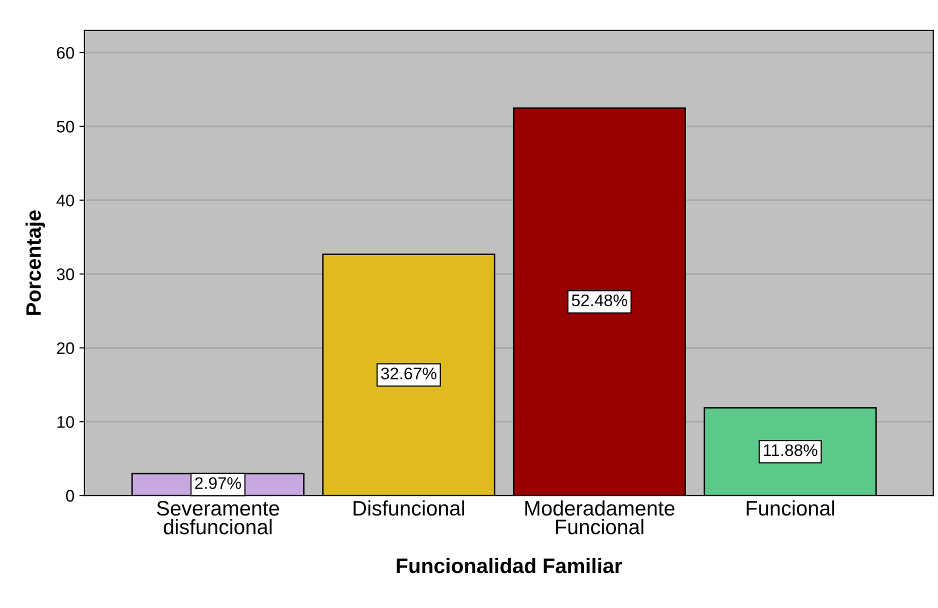 The width and height of the screenshot is (938, 608). I want to click on data-label: 11.88%, so click(791, 450).